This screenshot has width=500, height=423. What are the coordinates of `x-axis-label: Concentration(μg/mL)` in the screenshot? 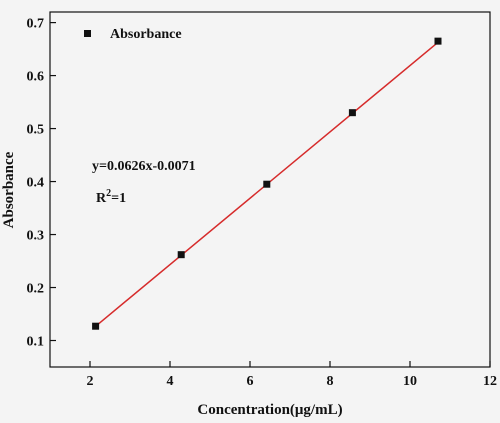 It's located at (269, 410).